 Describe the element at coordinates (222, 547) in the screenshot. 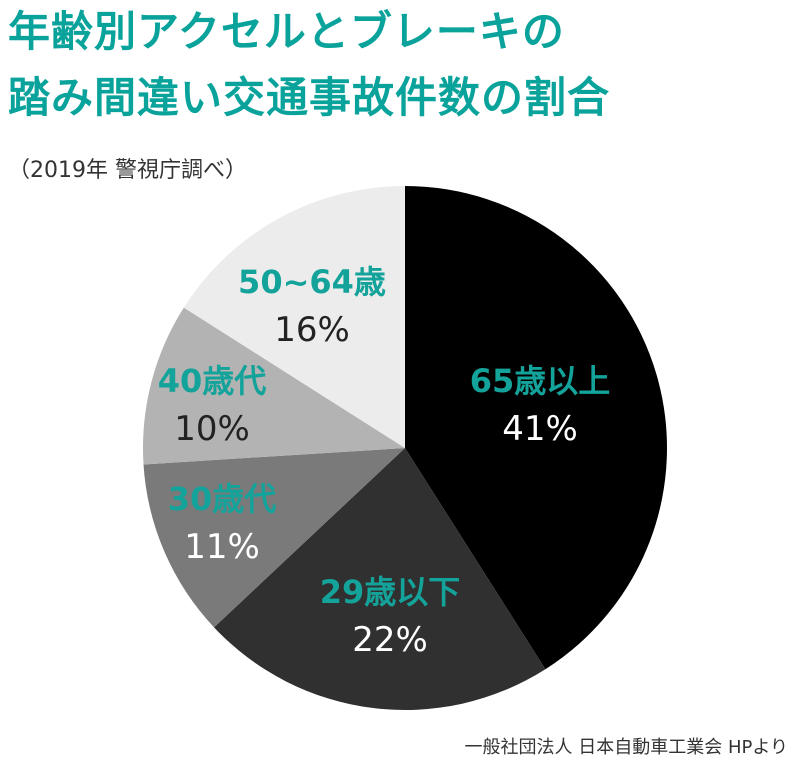

I see `slice-percent-label: 11%` at that location.